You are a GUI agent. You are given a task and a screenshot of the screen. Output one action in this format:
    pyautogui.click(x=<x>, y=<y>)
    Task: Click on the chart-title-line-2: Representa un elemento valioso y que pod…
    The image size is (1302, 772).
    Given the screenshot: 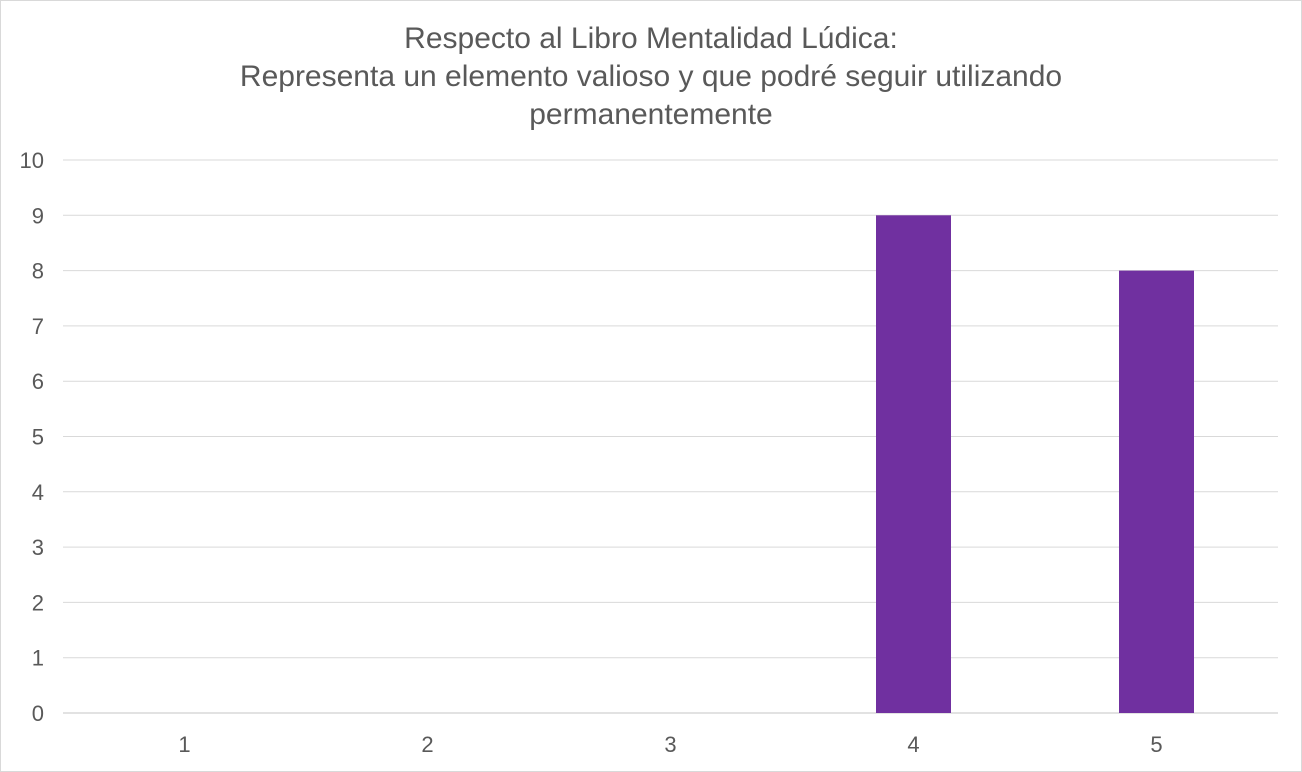 What is the action you would take?
    pyautogui.click(x=651, y=76)
    